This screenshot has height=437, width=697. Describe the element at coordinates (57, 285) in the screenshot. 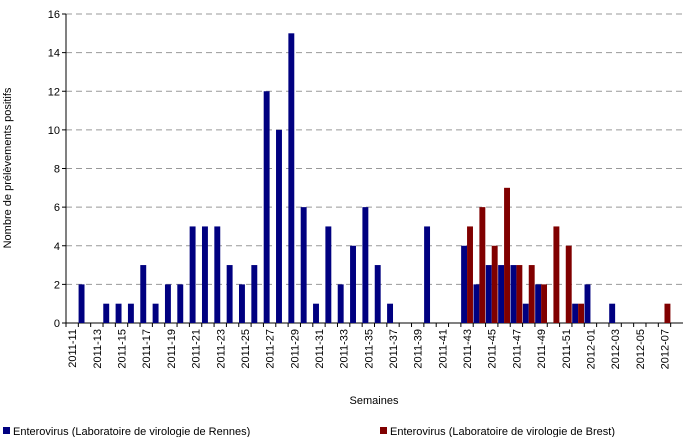

I see `y-tick-label: 2` at that location.